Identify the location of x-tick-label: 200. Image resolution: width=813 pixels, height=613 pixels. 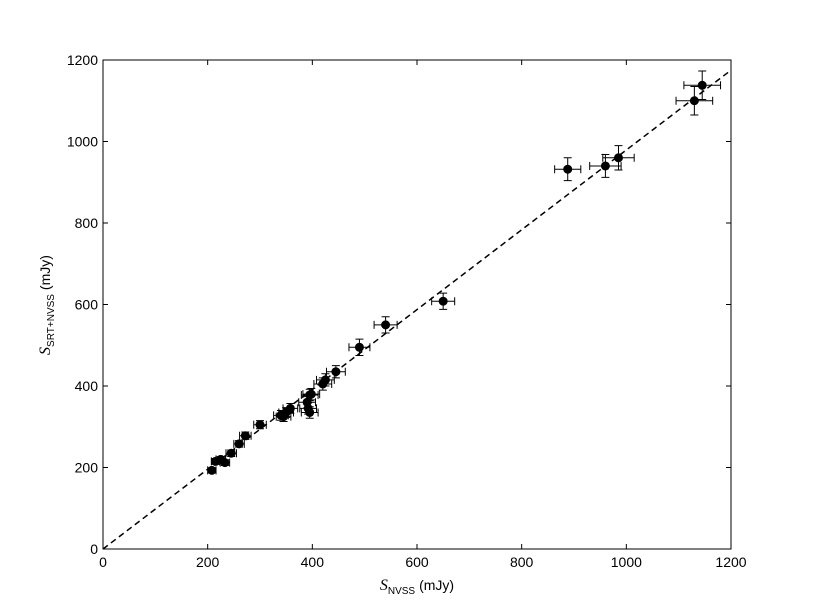
(208, 562).